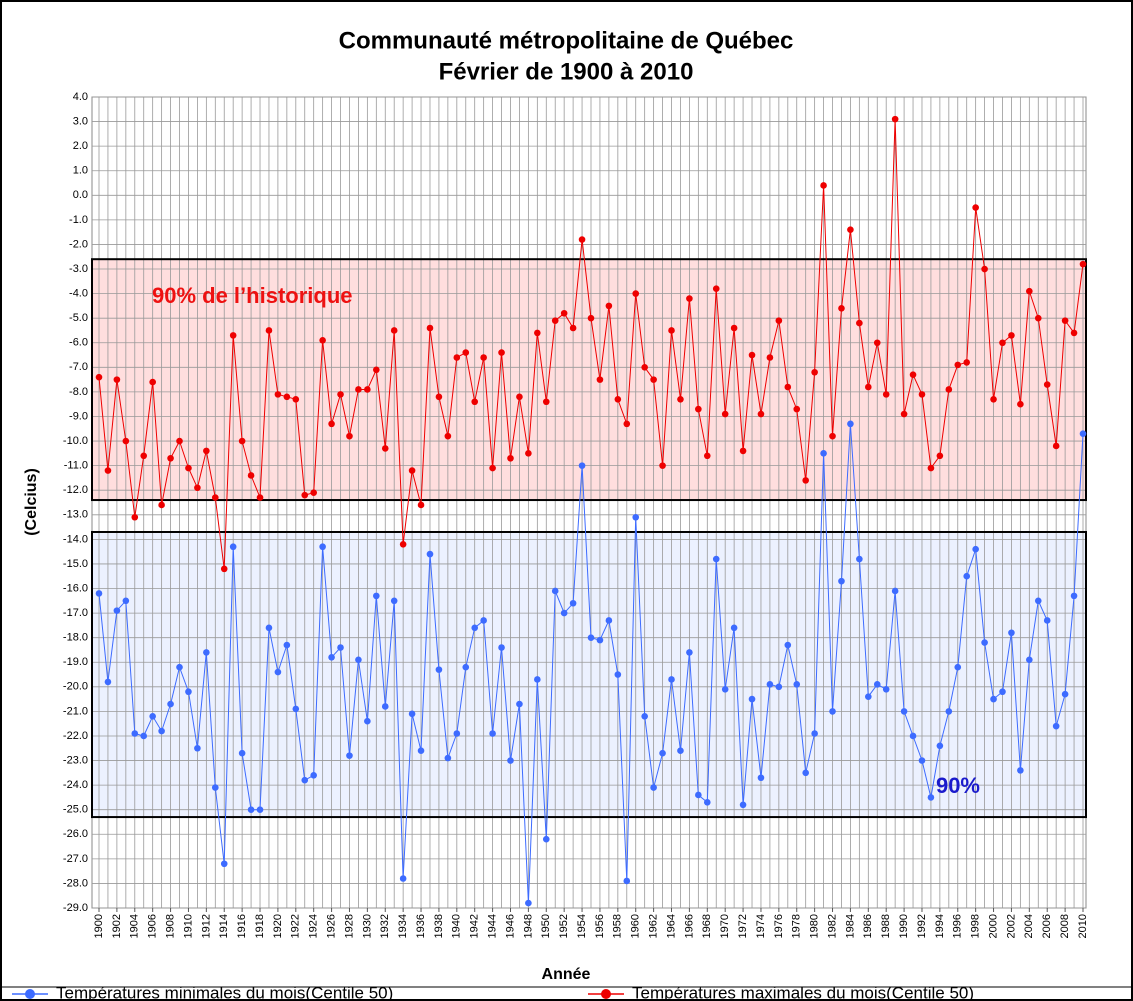 The image size is (1133, 1001). I want to click on y-tick-label: -16.0, so click(75, 588).